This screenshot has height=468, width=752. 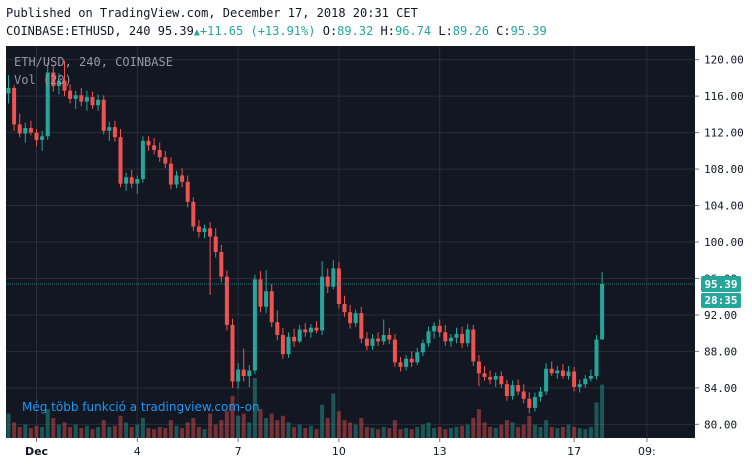 I want to click on high-label: H:, so click(x=387, y=31).